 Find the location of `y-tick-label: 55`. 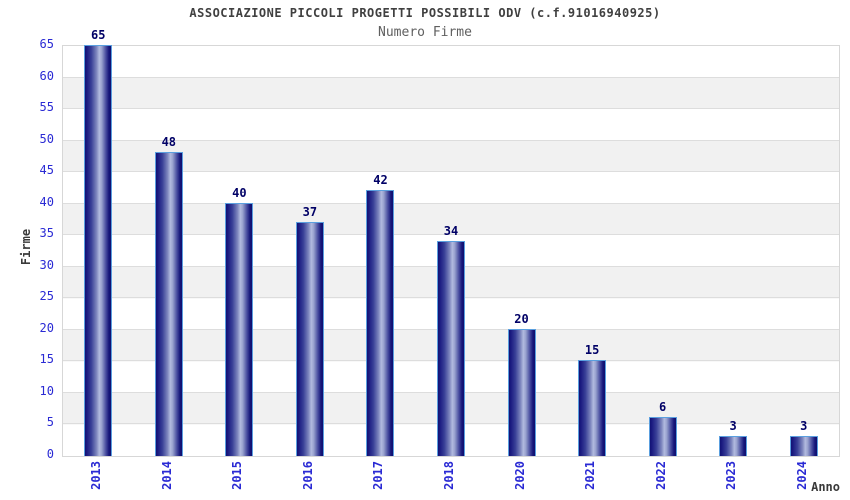

y-tick-label: 55 is located at coordinates (46, 107).